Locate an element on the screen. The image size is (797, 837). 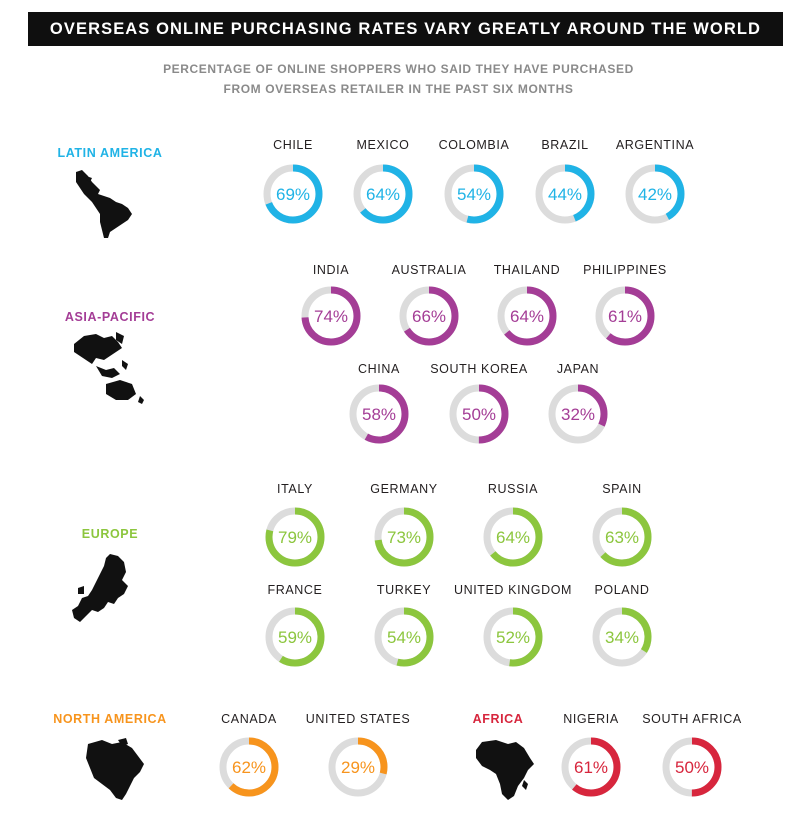
region-label-latin-america: LATIN AMERICA is located at coordinates (110, 153).